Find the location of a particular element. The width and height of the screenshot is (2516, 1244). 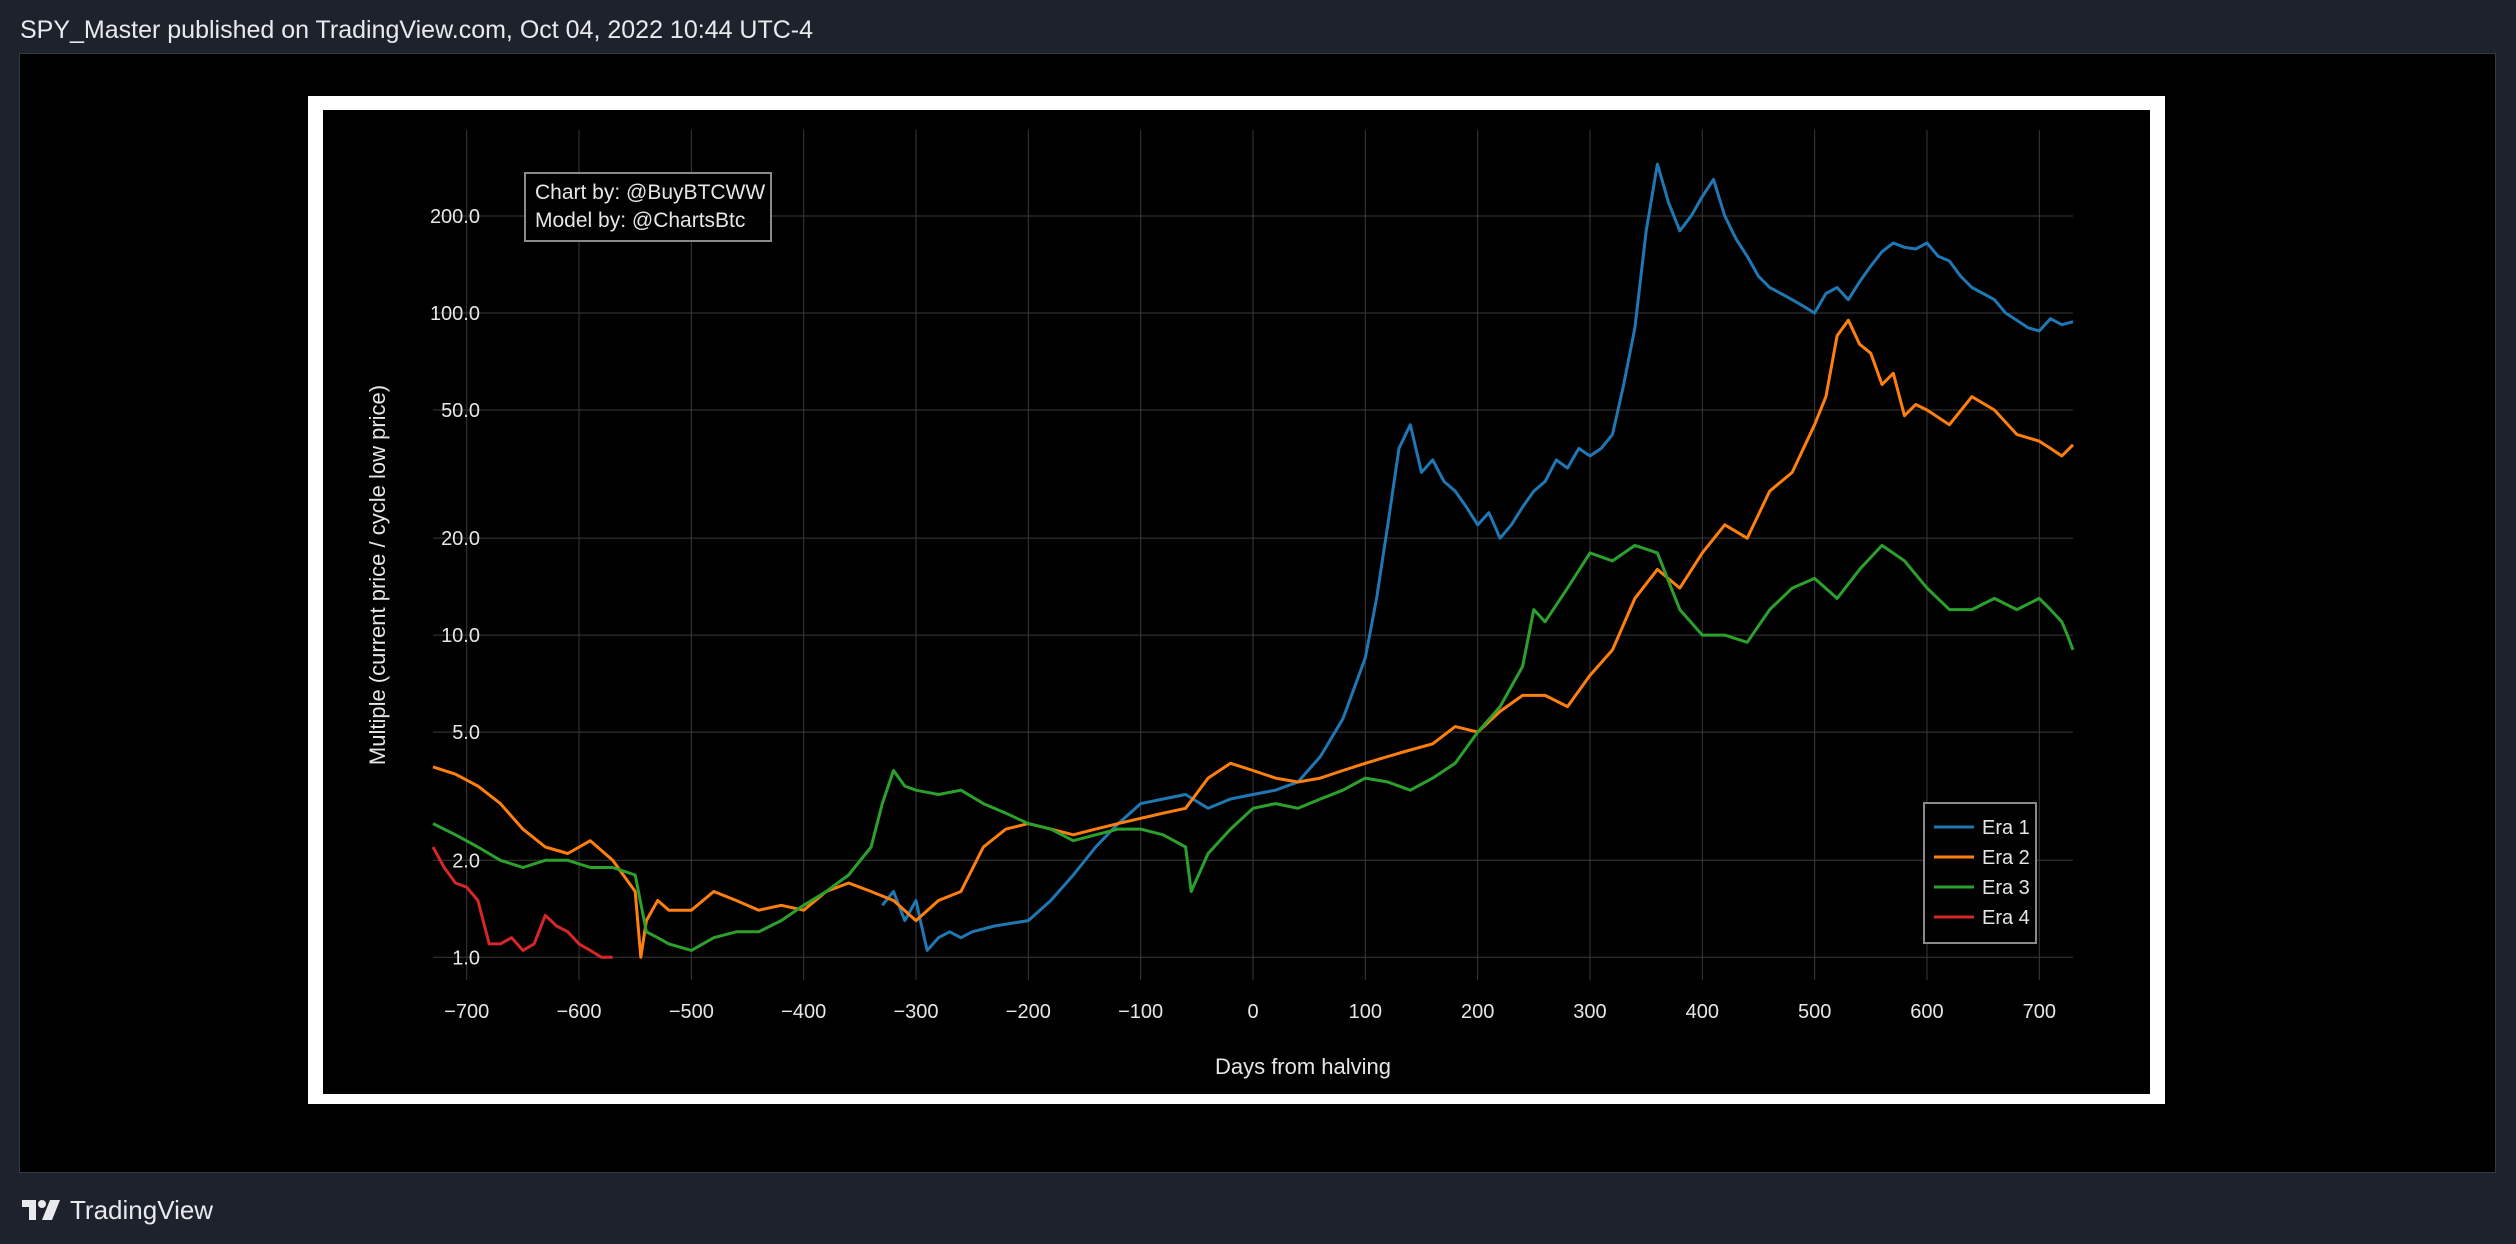

legend-label: Era 4 is located at coordinates (2006, 918).